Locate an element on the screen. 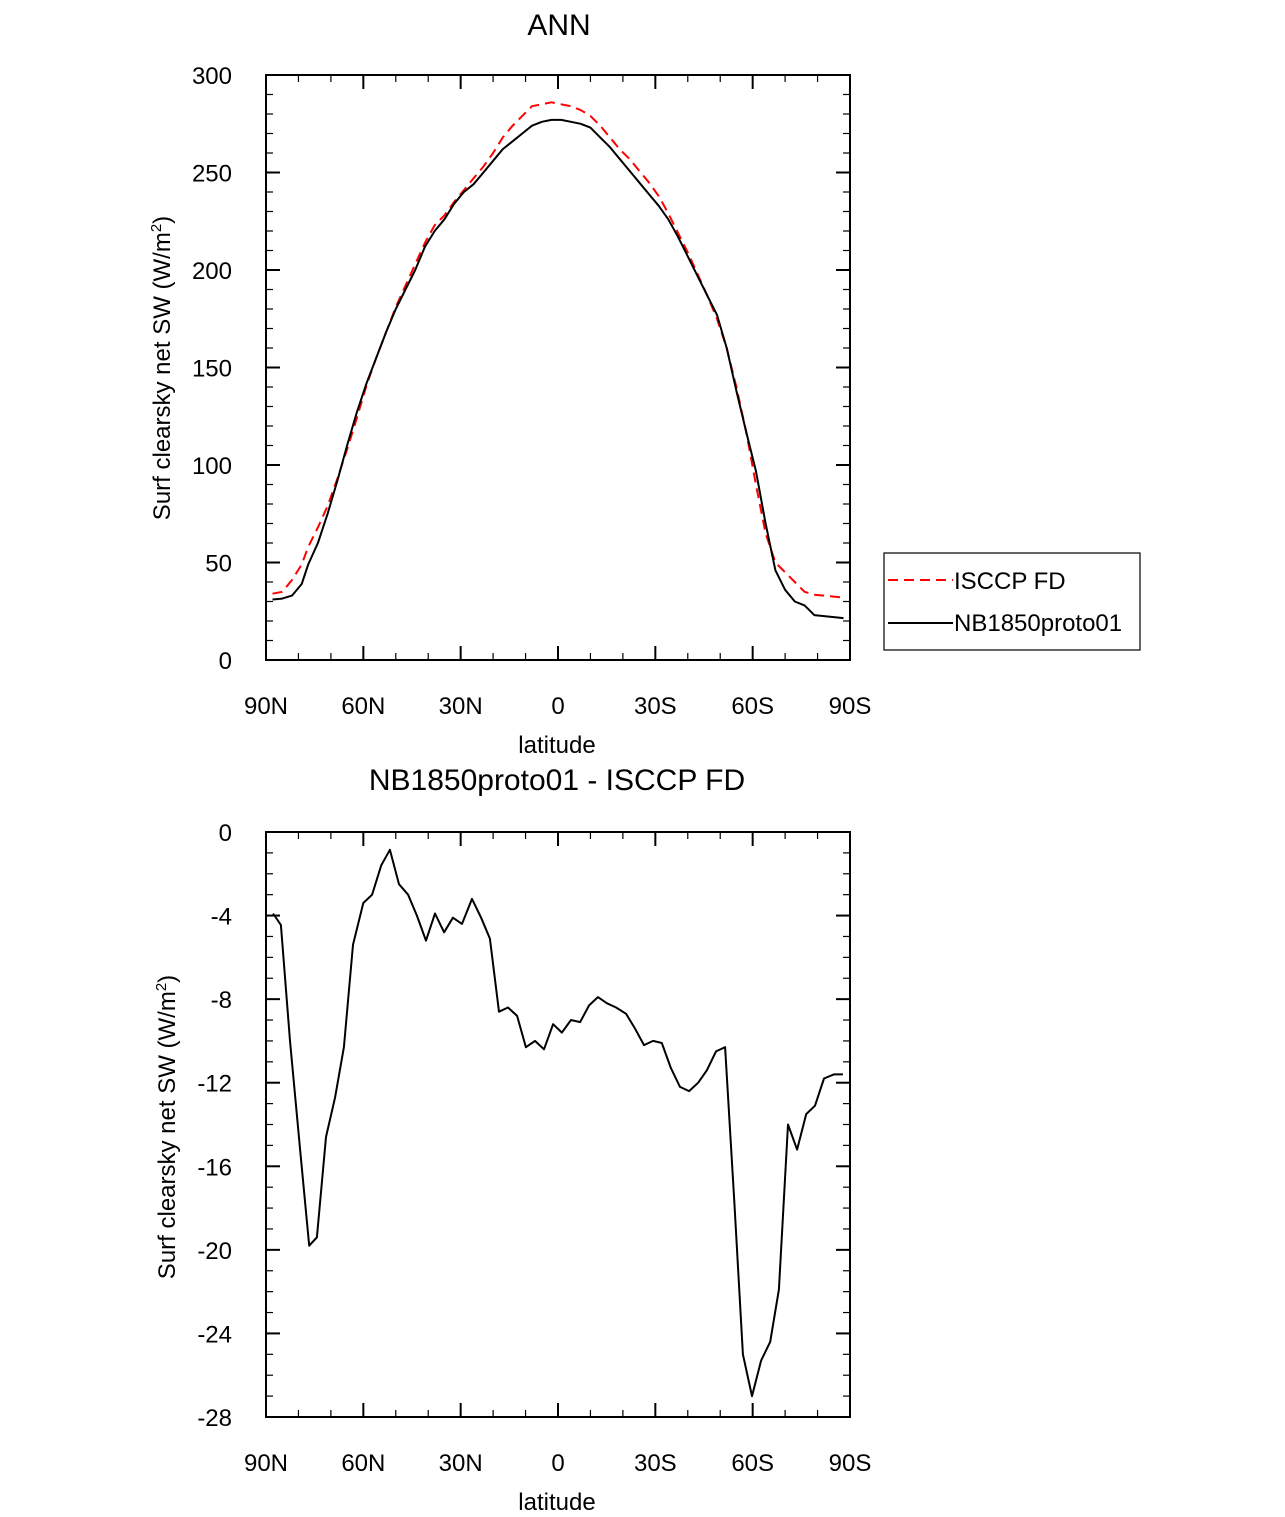 This screenshot has height=1517, width=1285. top-y-axis-label: Surf clearsky net SW (W/m2) is located at coordinates (162, 368).